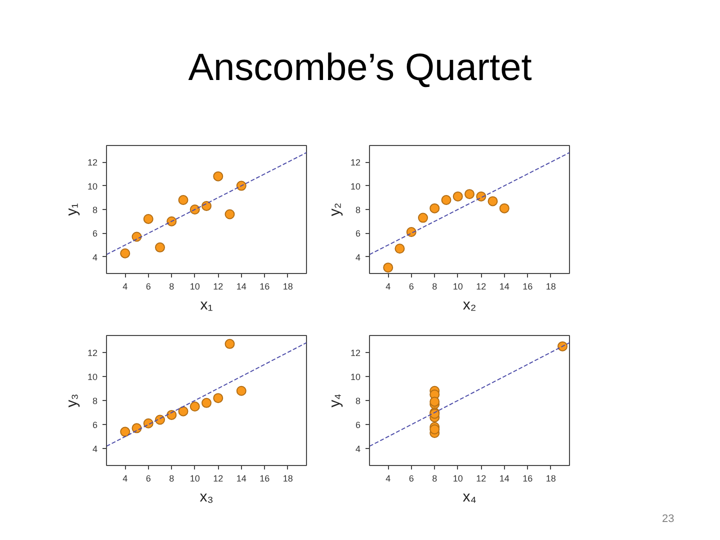 Image resolution: width=720 pixels, height=540 pixels. What do you see at coordinates (71, 401) in the screenshot?
I see `y-axis-title: y₃` at bounding box center [71, 401].